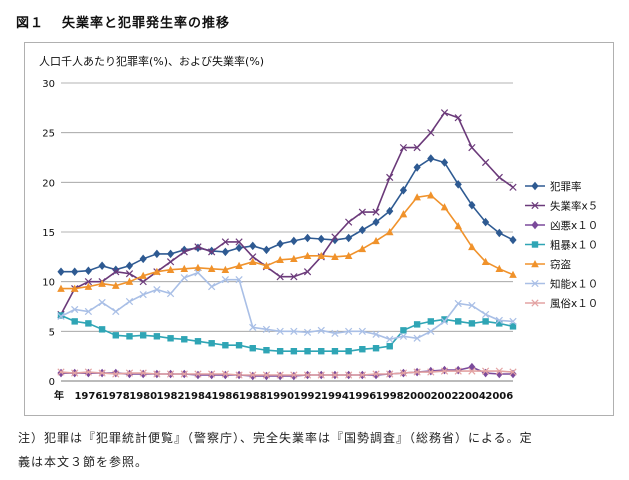  Describe the element at coordinates (129, 266) in the screenshot. I see `data-point-0-1979` at that location.